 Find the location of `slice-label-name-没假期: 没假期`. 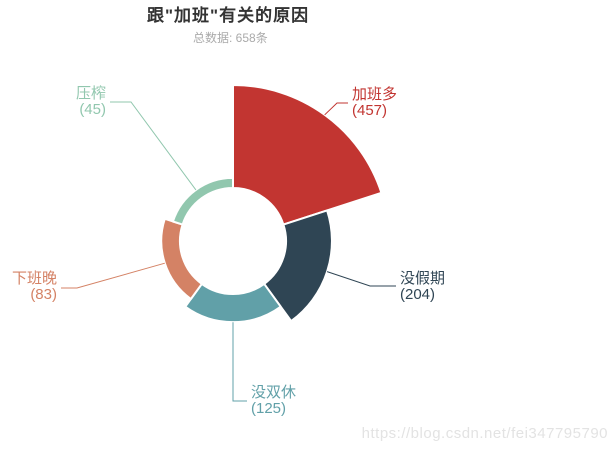

slice-label-name-没假期: 没假期 is located at coordinates (422, 278).